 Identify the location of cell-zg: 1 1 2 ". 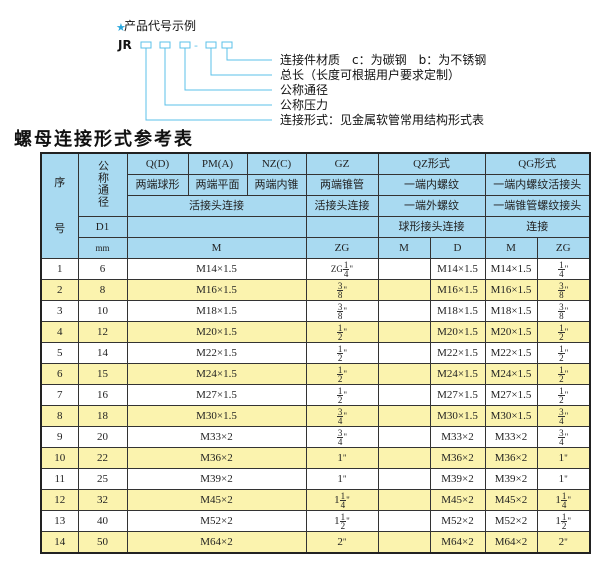
(342, 521).